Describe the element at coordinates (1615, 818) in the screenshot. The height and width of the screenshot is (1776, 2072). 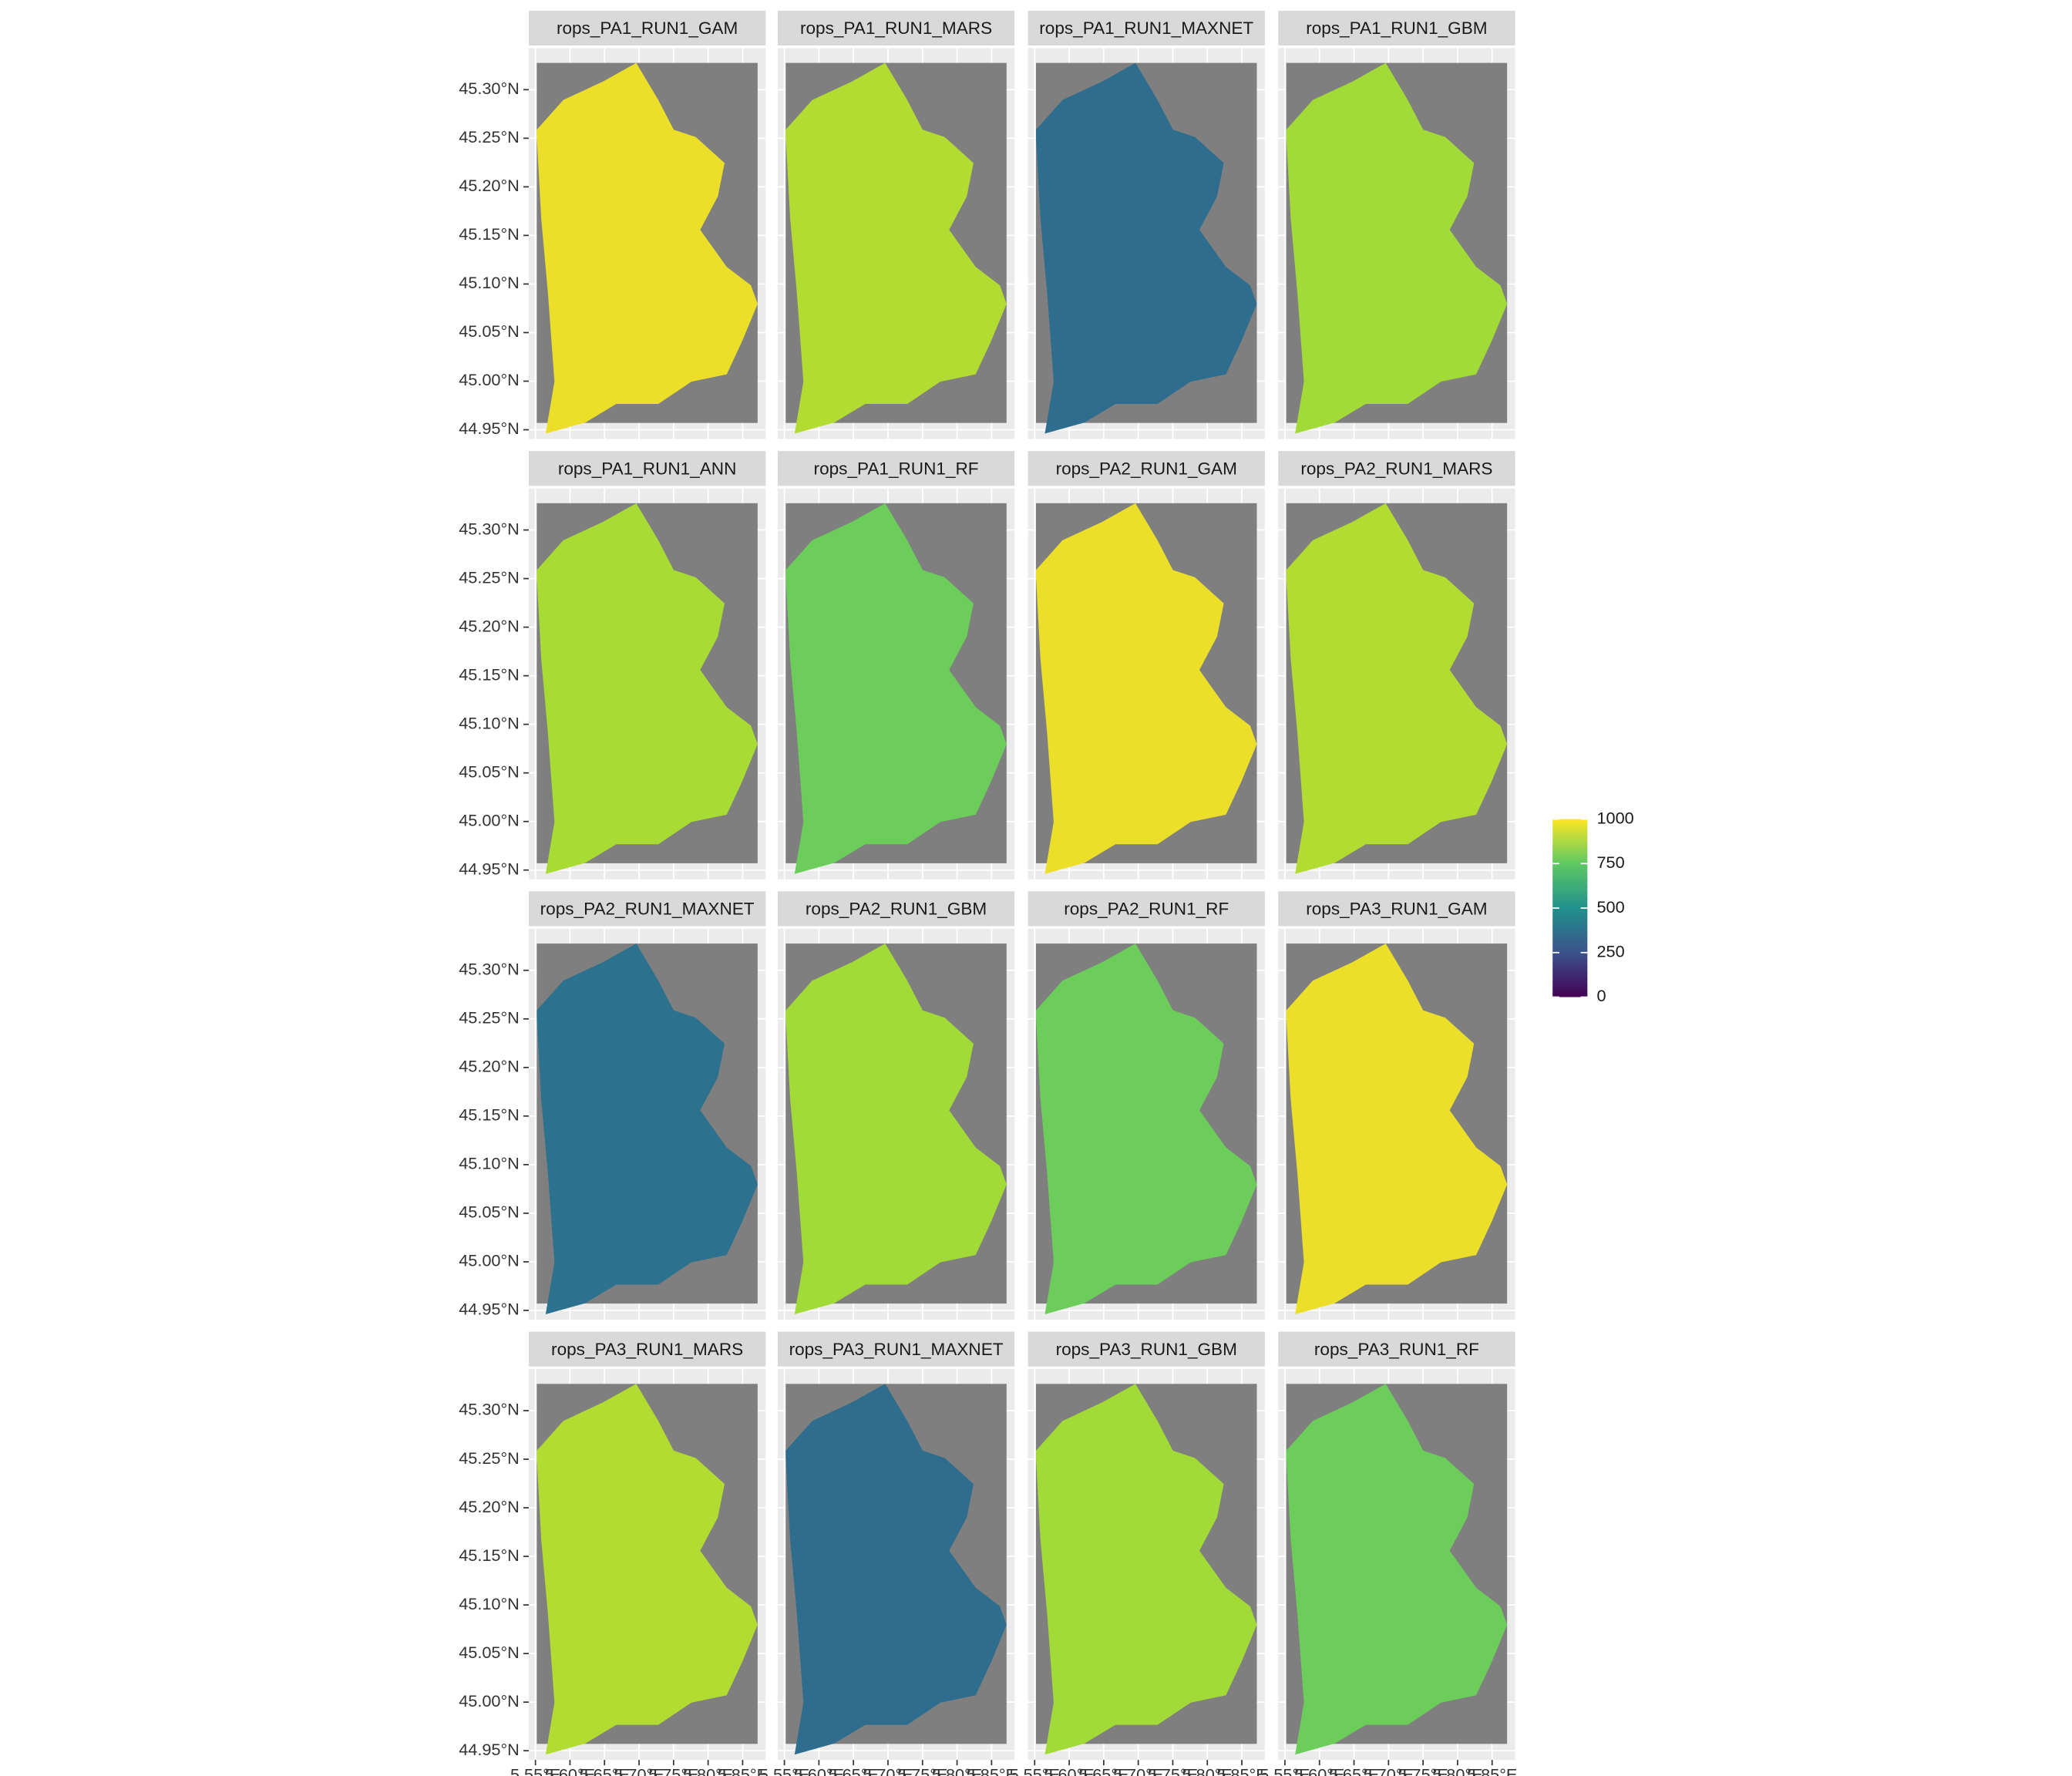
I see `colorbar-label: 1000` at that location.